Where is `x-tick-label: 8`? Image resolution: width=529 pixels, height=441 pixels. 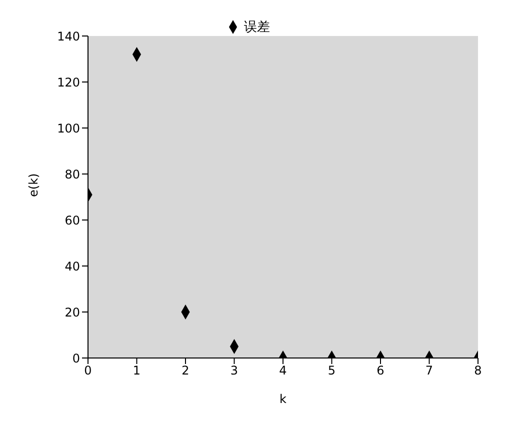 x-tick-label: 8 is located at coordinates (478, 371).